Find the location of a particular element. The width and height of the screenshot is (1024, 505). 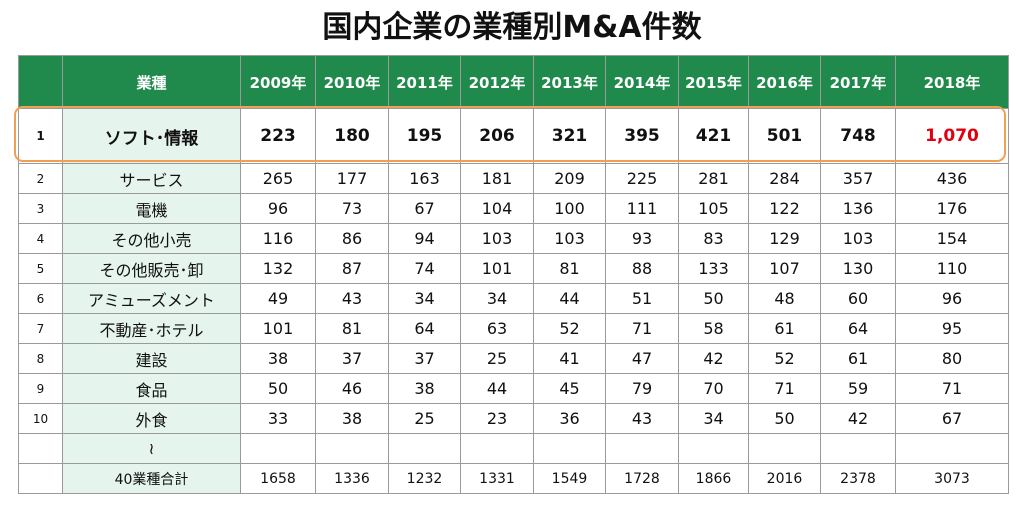

count-cell: 38 is located at coordinates (278, 358).